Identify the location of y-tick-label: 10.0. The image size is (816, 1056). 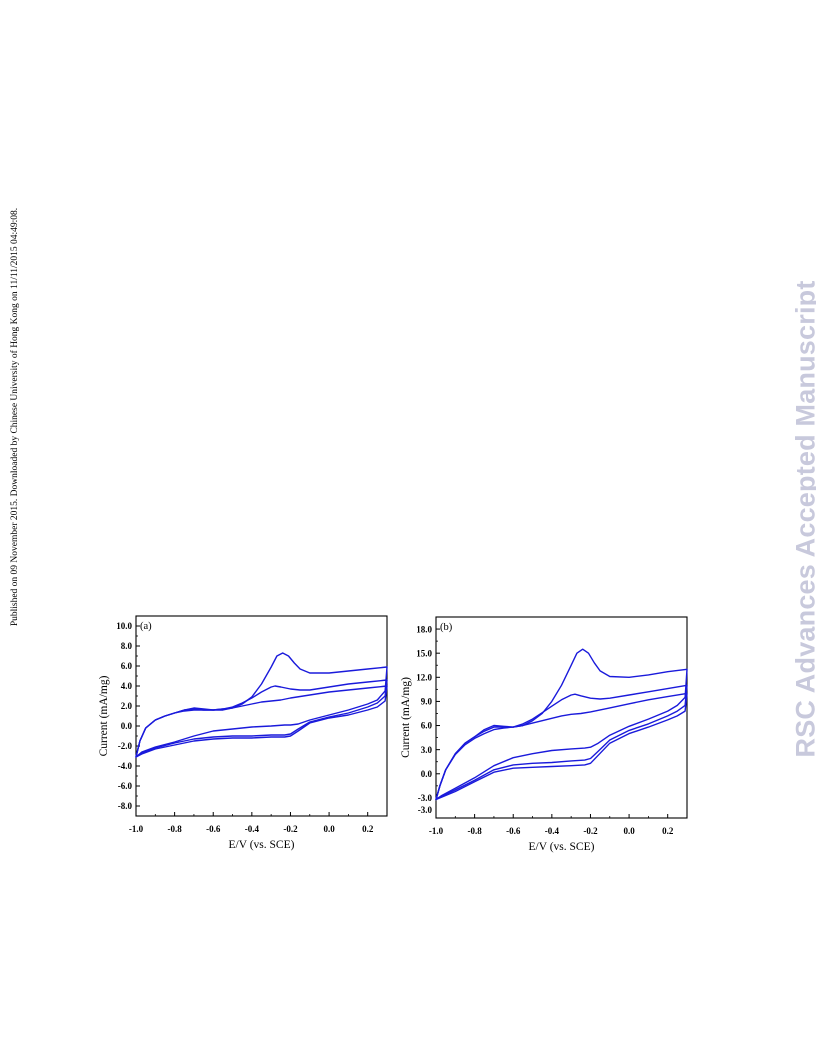
(124, 626).